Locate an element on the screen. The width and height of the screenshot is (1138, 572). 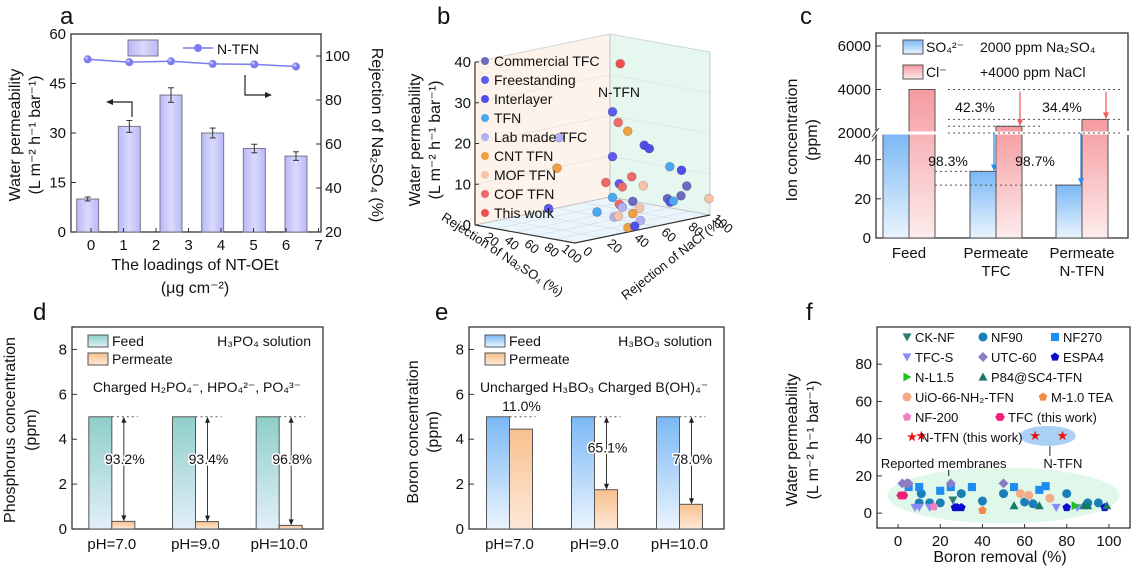
legend-label: Freestanding is located at coordinates (535, 80).